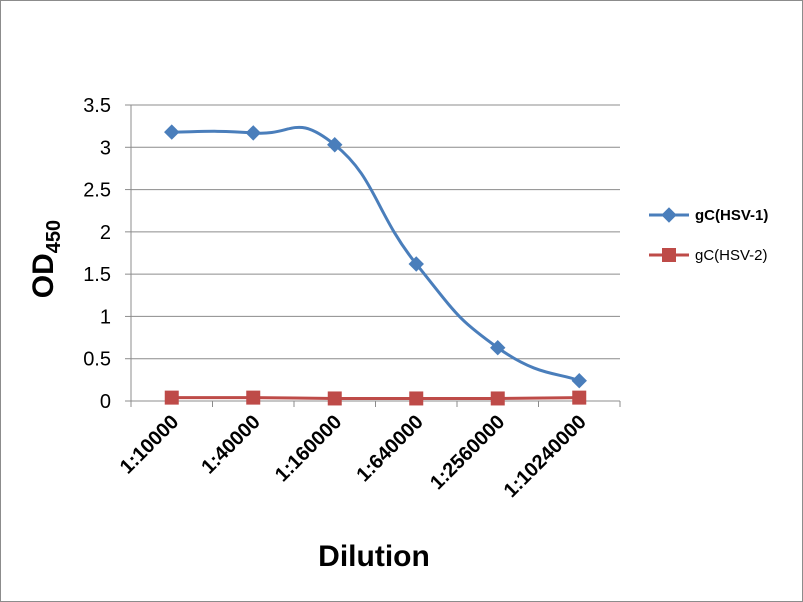  What do you see at coordinates (230, 444) in the screenshot?
I see `x-tick-label: 1:40000` at bounding box center [230, 444].